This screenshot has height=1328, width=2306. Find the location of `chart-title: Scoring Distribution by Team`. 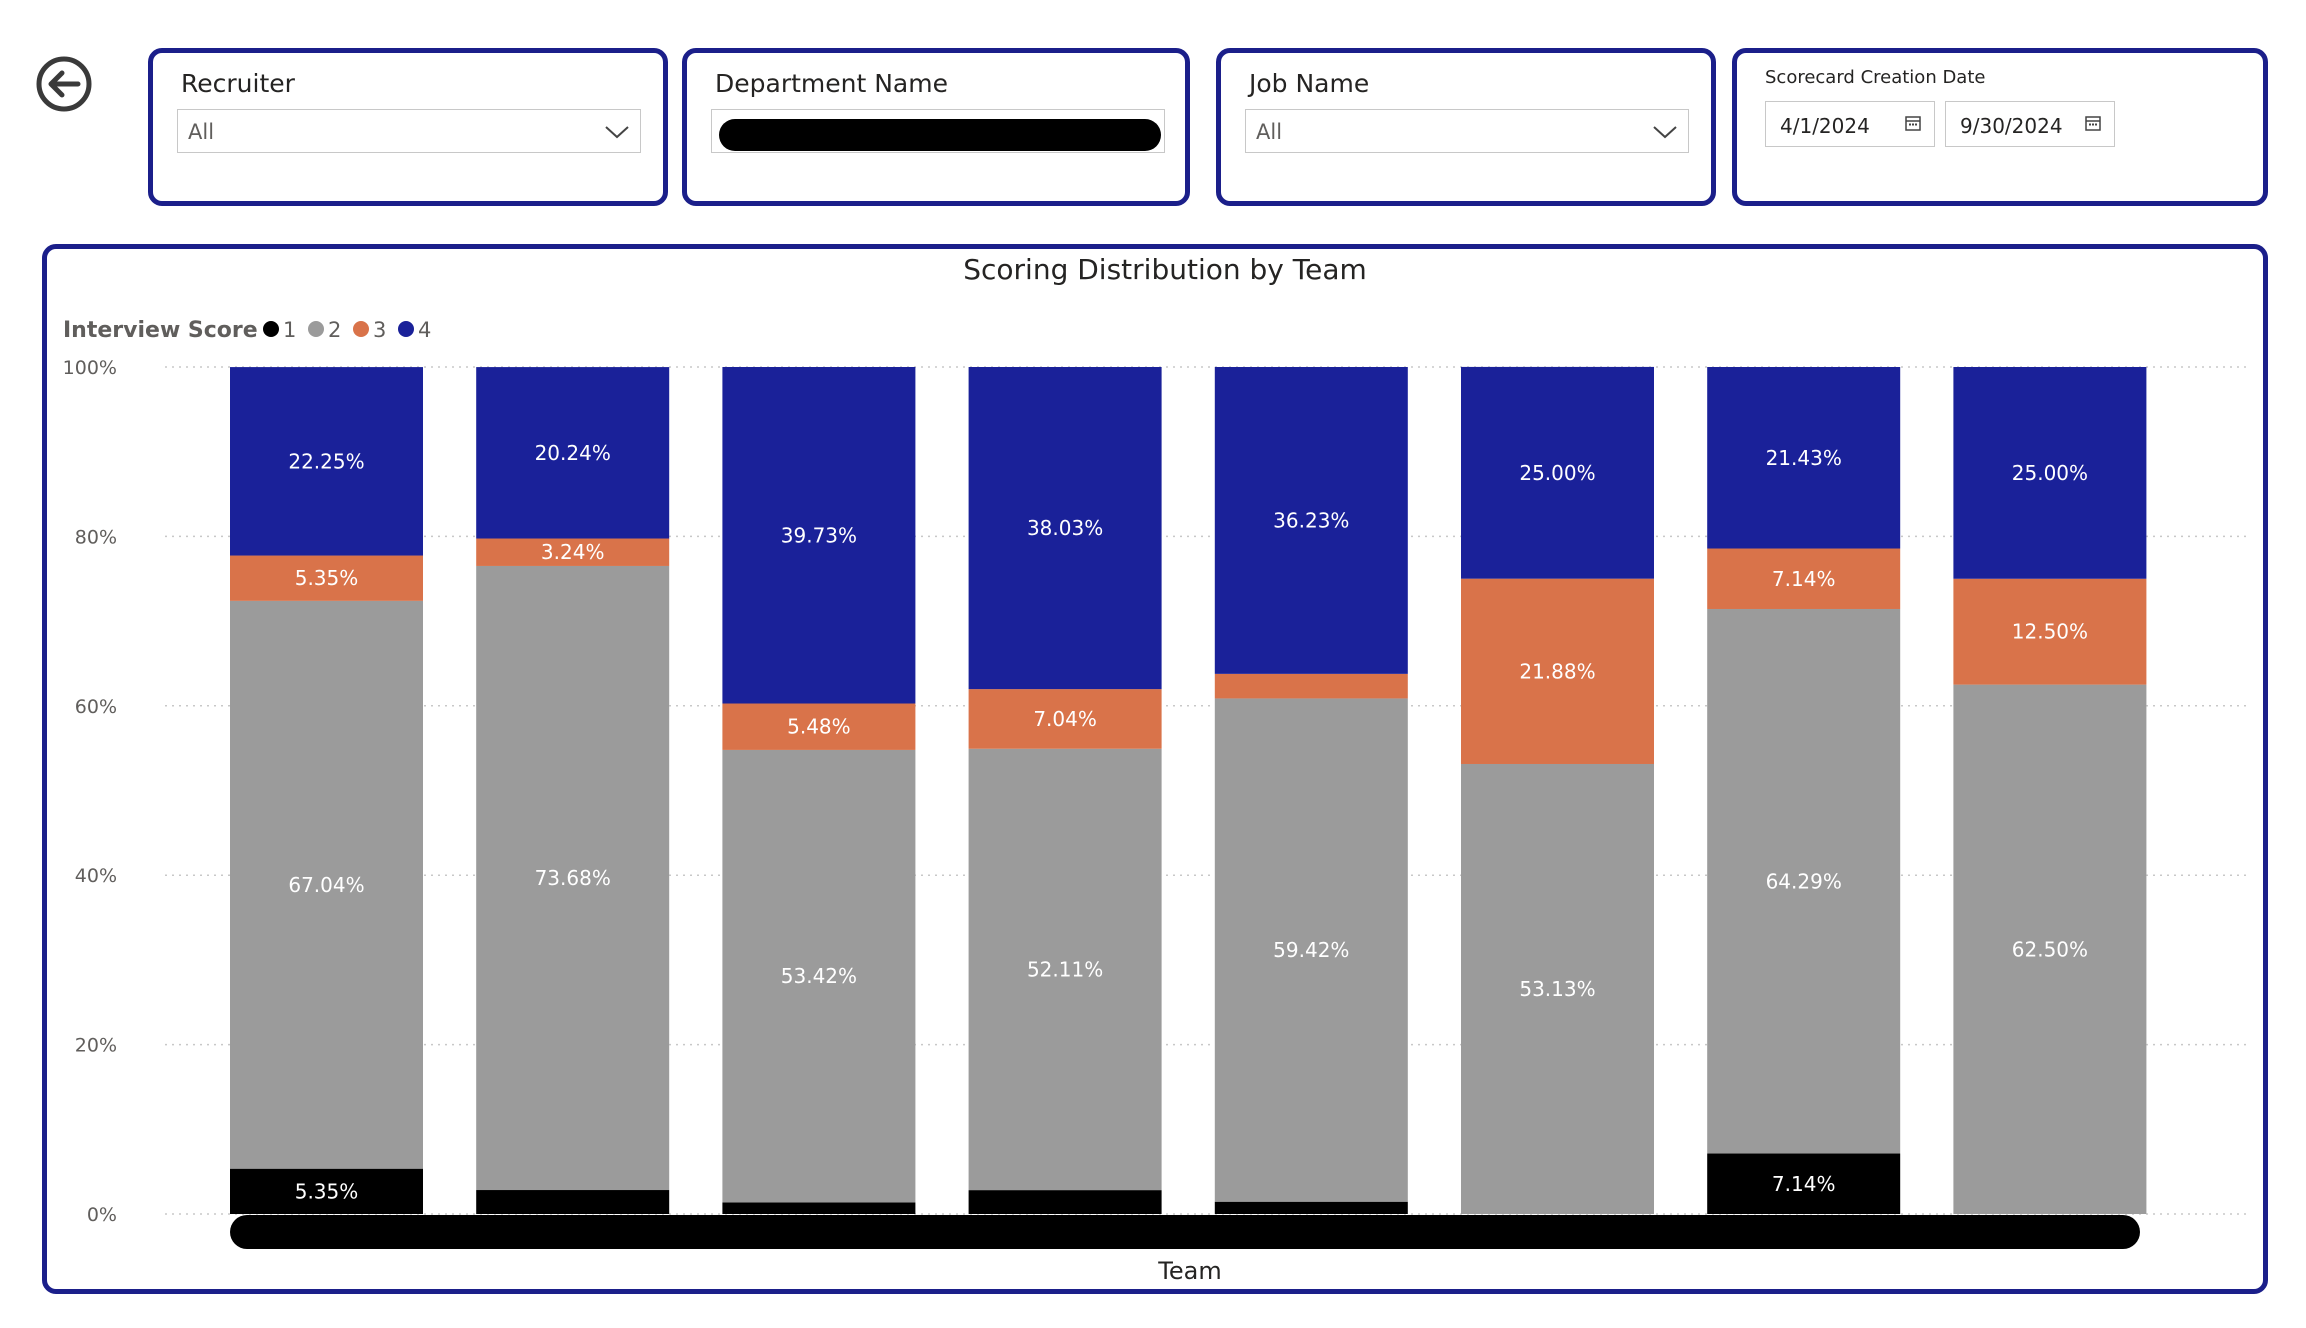

chart-title: Scoring Distribution by Team is located at coordinates (1165, 269).